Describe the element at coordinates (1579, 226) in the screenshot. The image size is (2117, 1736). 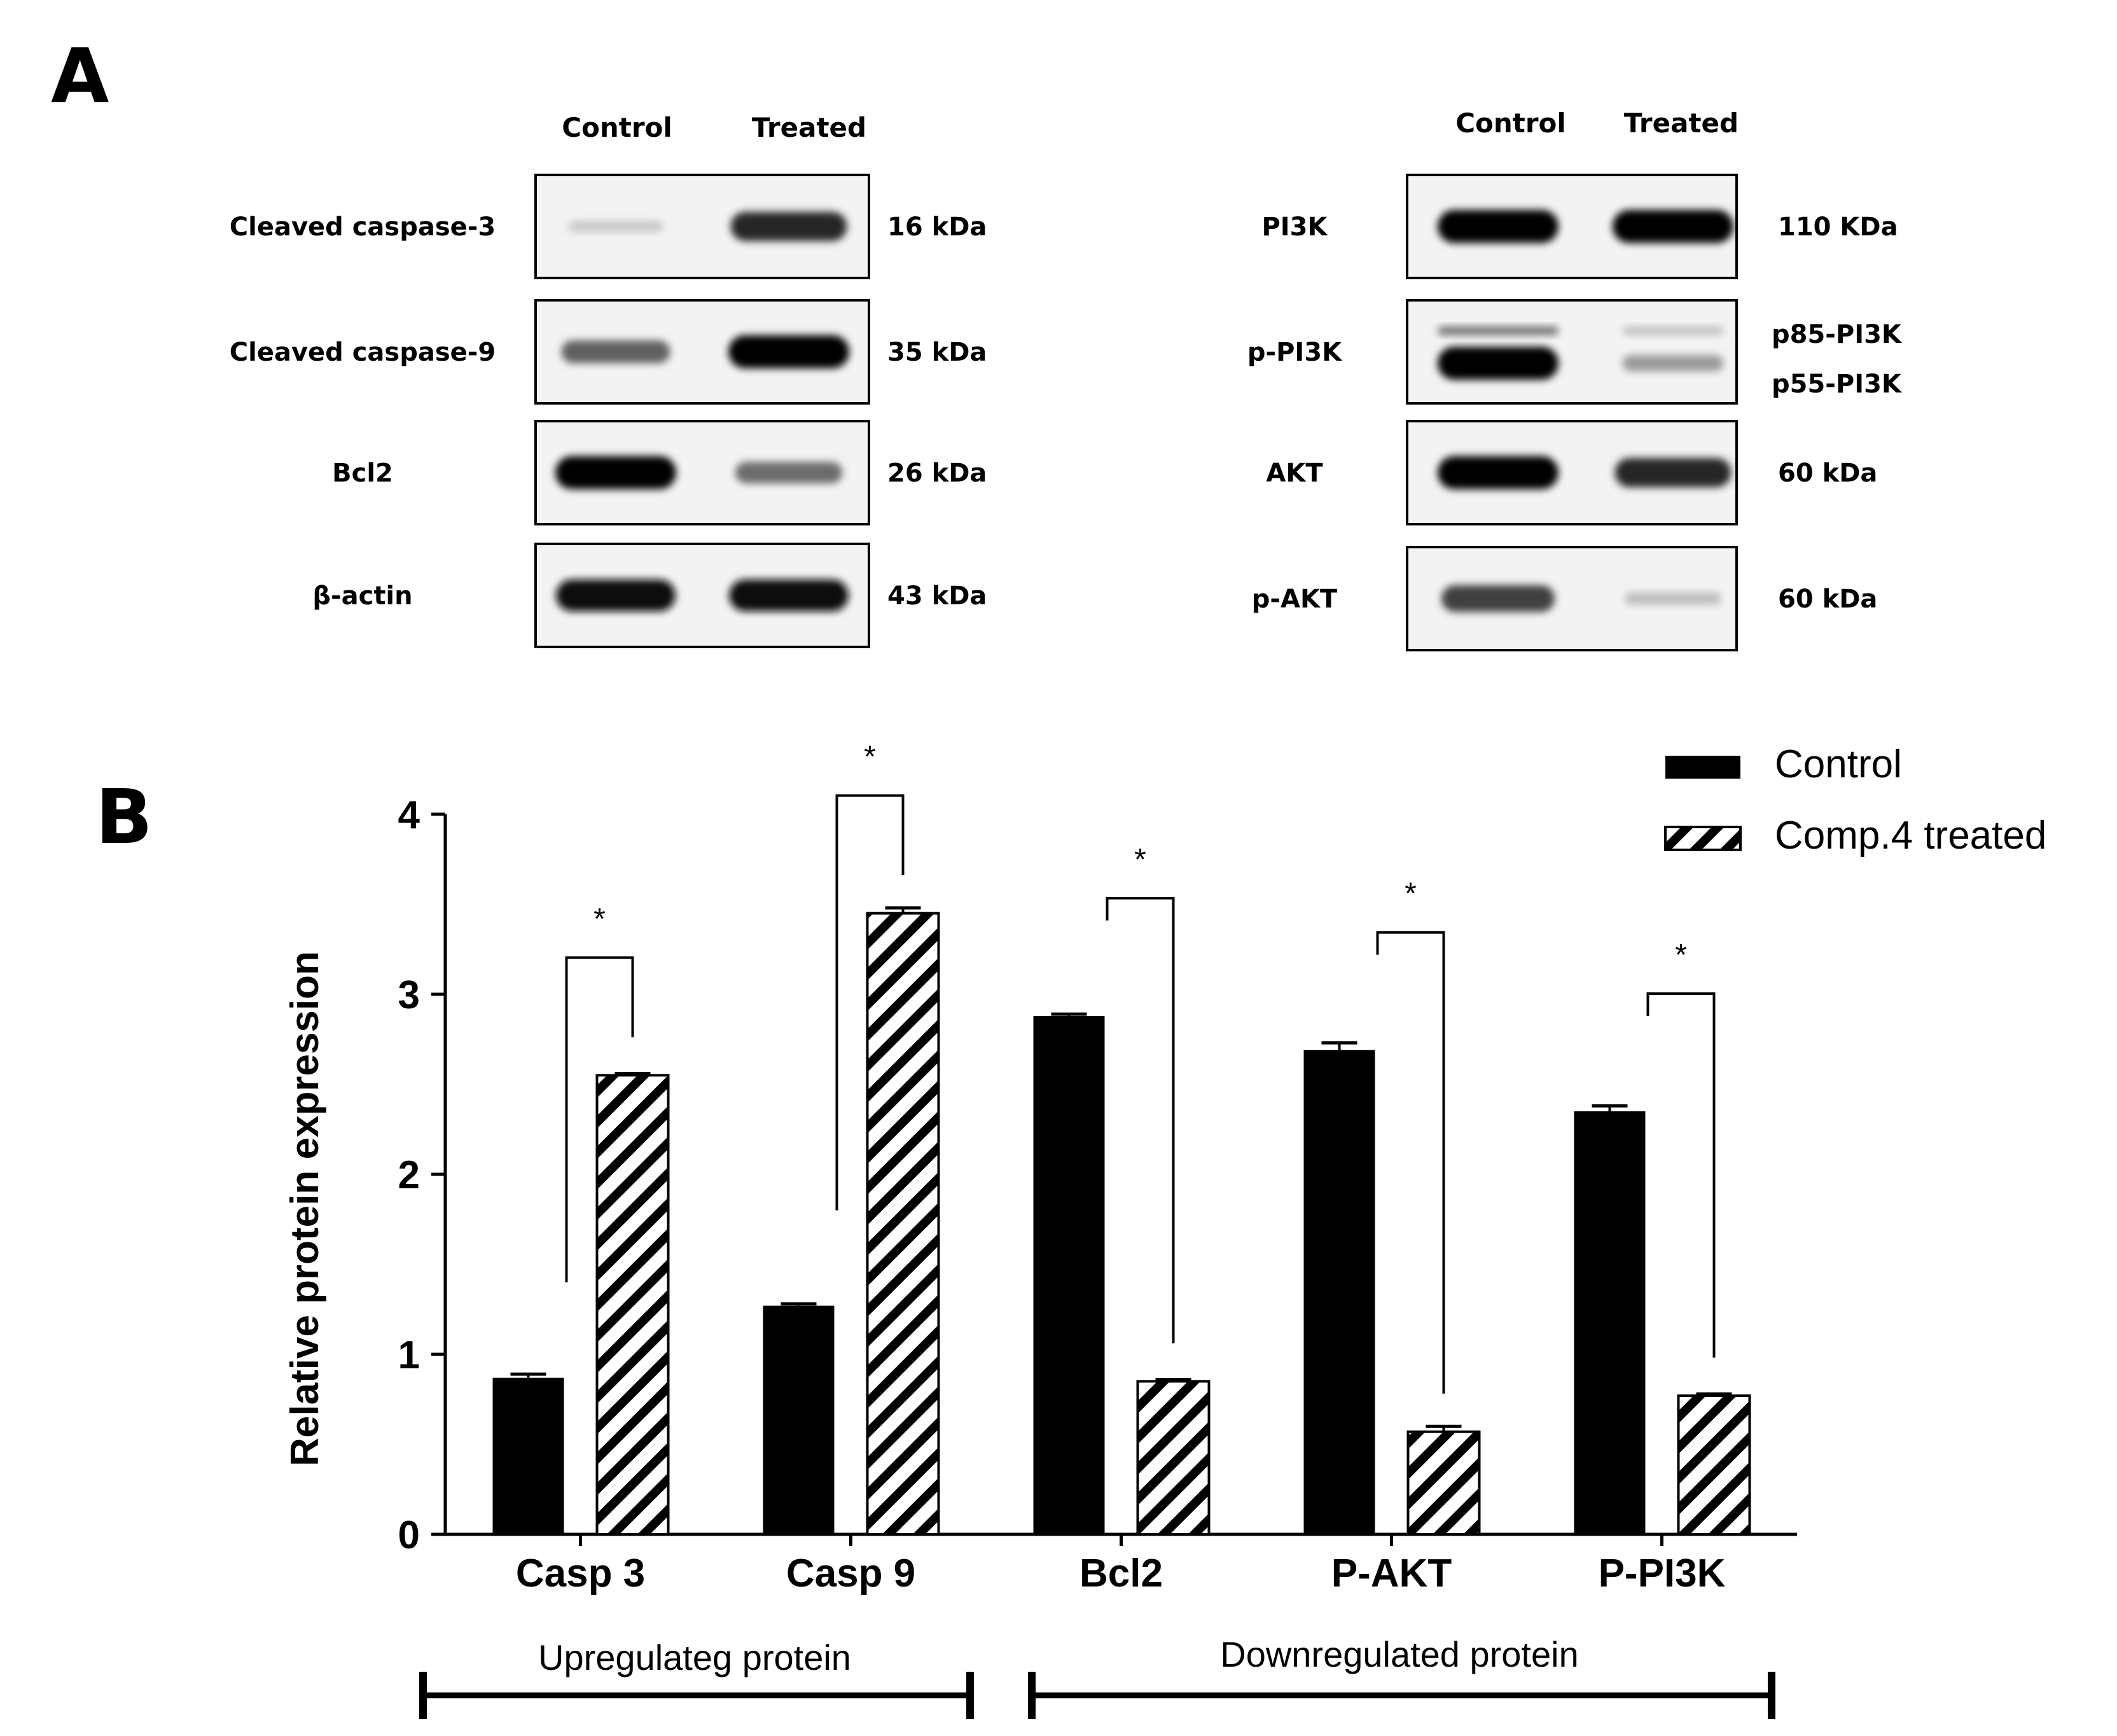
I see `right-blot-row: PI3K 110 KDa` at that location.